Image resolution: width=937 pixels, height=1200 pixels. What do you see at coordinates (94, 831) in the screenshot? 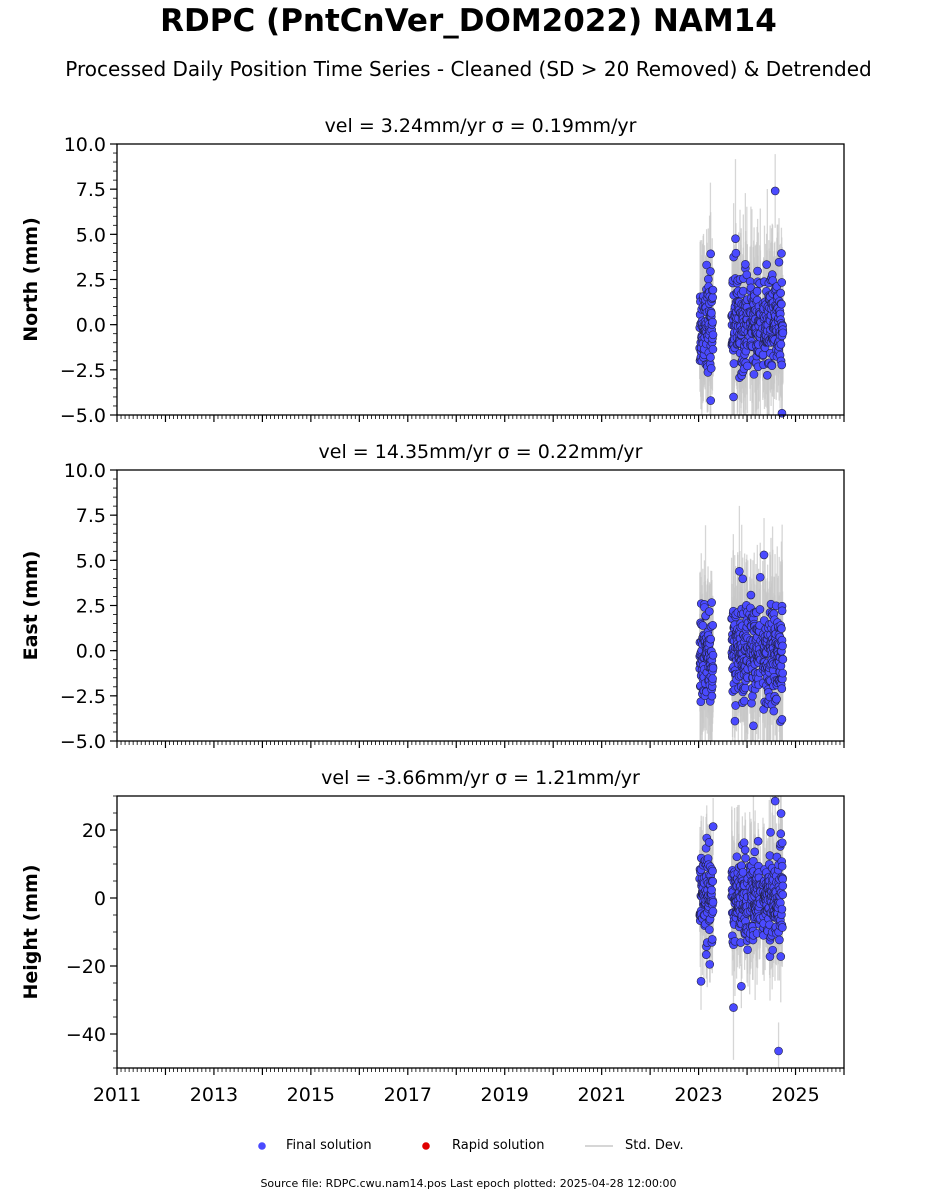
I see `y-tick-label: 20` at bounding box center [94, 831].